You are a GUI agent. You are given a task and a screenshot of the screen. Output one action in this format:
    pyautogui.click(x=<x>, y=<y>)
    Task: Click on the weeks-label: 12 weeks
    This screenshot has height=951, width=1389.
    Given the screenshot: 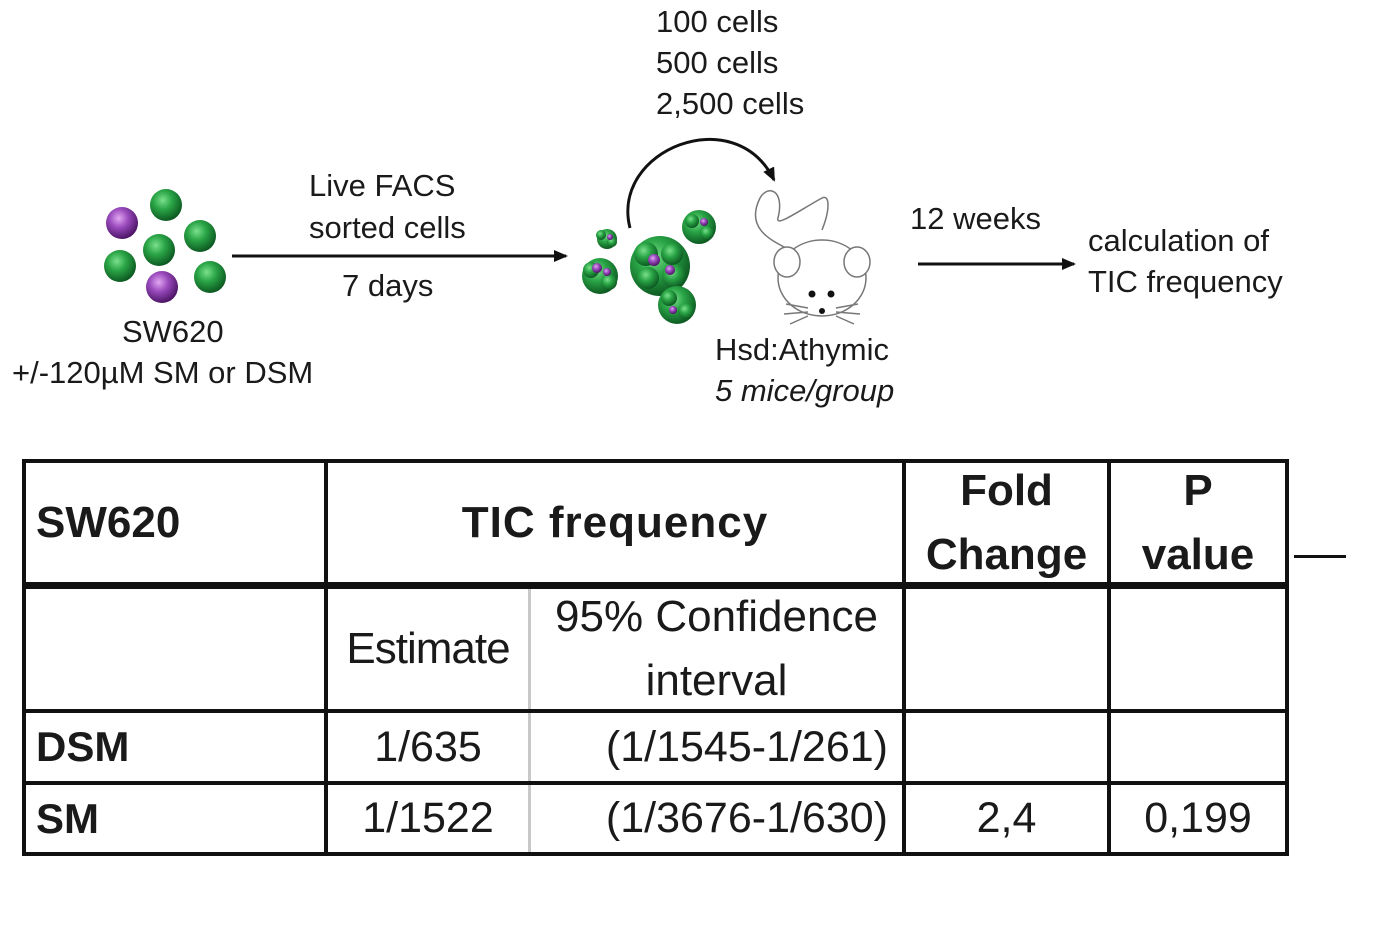 What is the action you would take?
    pyautogui.click(x=975, y=218)
    